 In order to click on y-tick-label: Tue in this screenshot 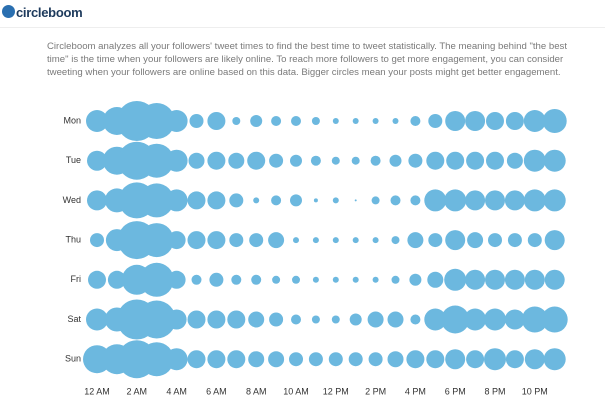, I will do `click(73, 160)`.